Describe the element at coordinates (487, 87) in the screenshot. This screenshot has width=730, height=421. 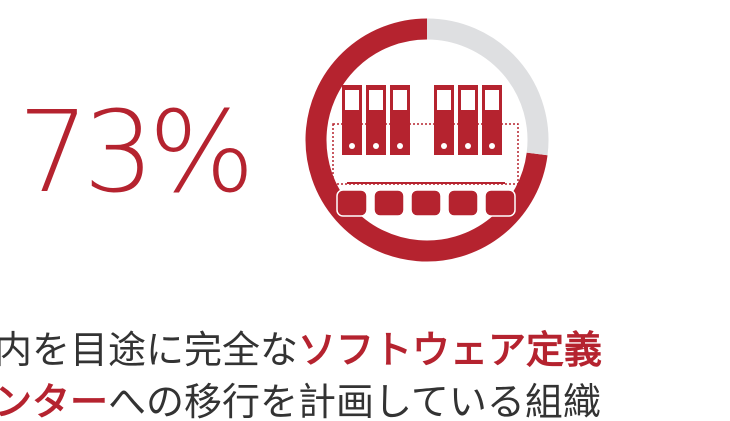
I see `donut-segment` at that location.